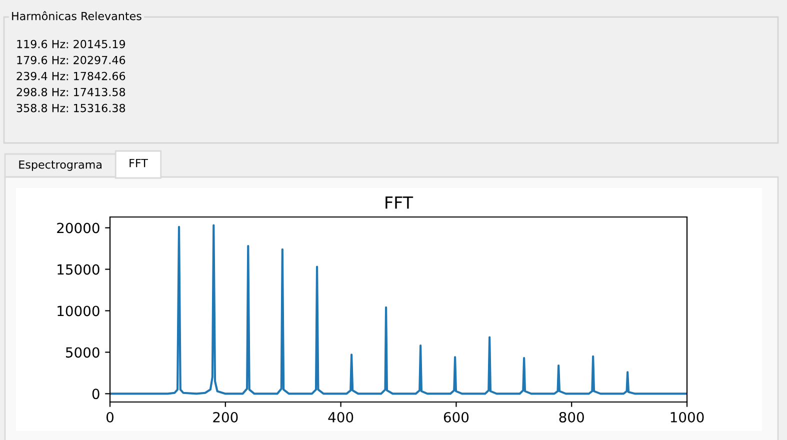 The height and width of the screenshot is (440, 787). I want to click on x-tick-label: 200, so click(225, 417).